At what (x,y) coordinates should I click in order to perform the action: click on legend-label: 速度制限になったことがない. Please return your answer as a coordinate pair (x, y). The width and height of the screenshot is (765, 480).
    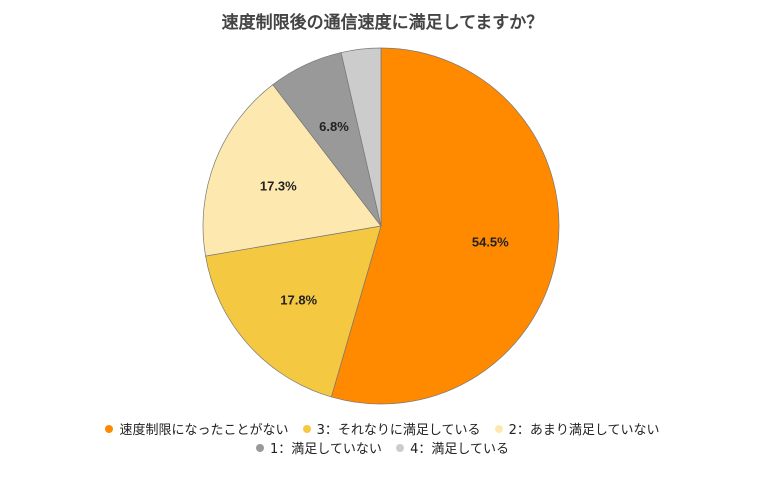
    Looking at the image, I should click on (204, 430).